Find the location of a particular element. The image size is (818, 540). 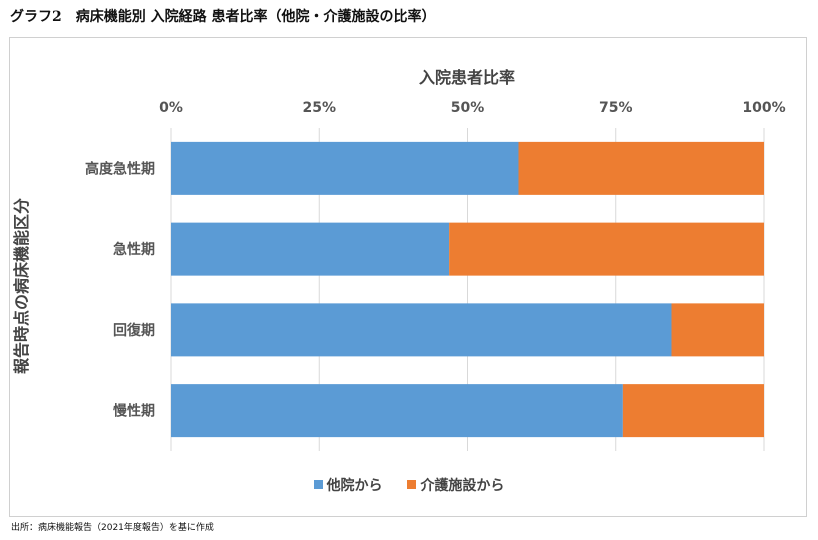

legend-label-care-facility: 介護施設から is located at coordinates (462, 486).